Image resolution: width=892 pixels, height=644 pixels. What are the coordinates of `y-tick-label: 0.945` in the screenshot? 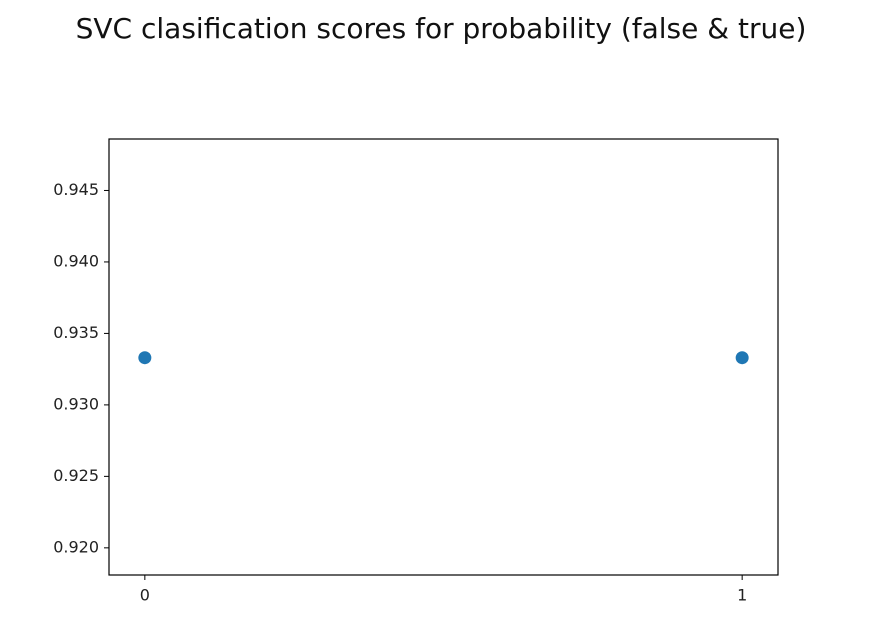 It's located at (76, 189).